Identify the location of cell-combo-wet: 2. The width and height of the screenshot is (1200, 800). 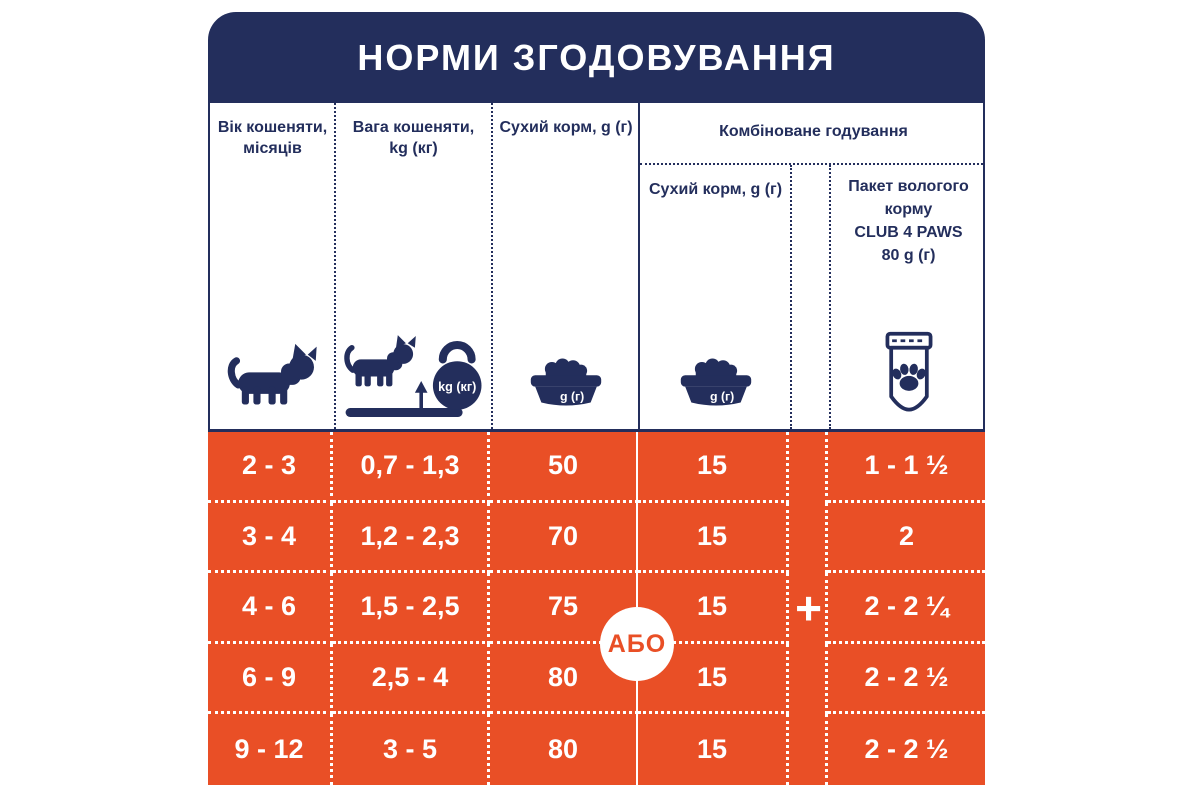
(906, 538).